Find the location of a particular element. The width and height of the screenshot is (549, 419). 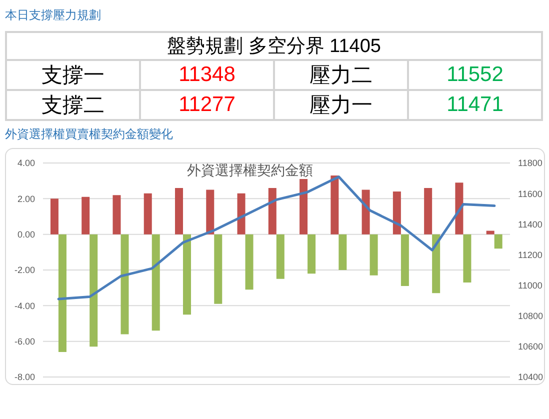

y2-tick-label: 10800 is located at coordinates (531, 316).